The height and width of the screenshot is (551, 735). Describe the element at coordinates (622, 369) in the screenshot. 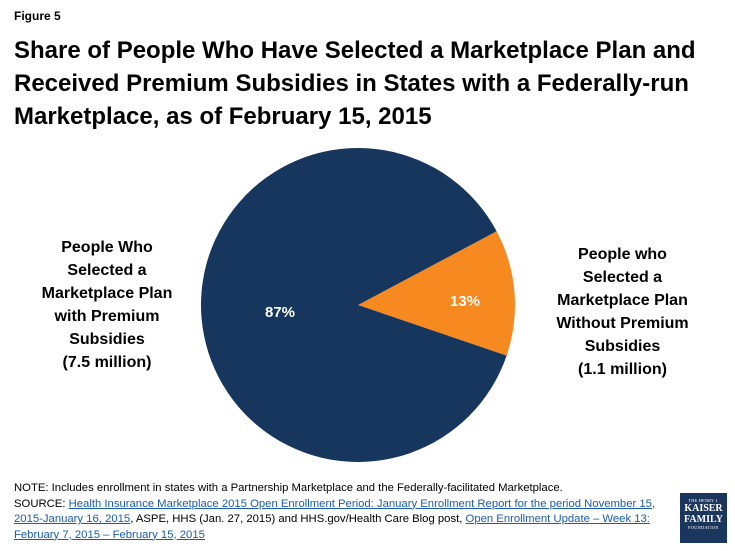

I see `slice-label-line: (1.1 million)` at that location.